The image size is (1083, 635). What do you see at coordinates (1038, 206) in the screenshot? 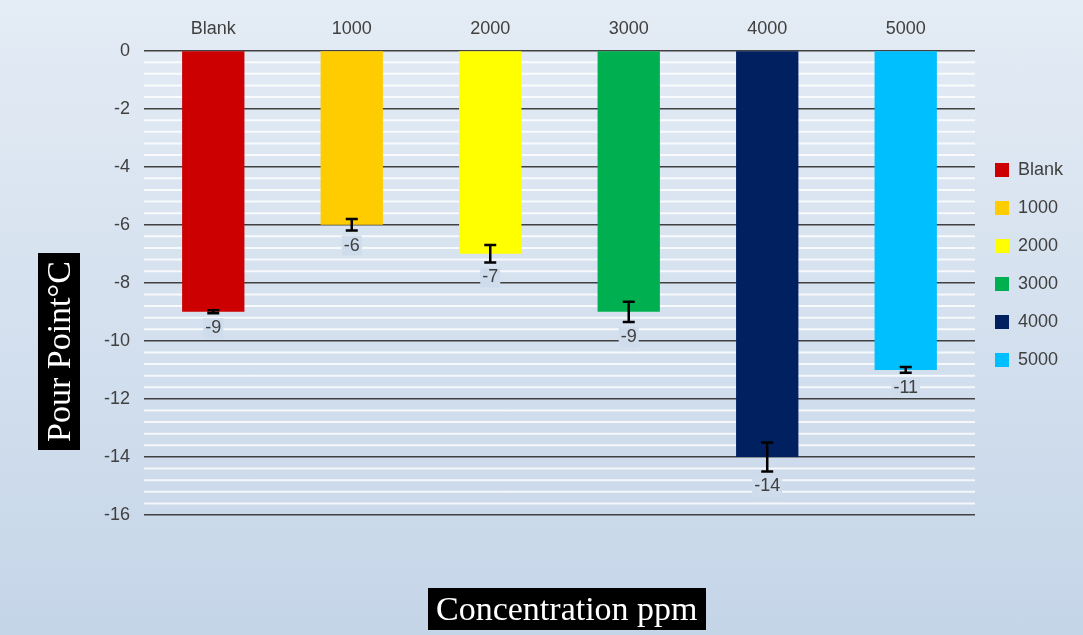
I see `legend-label: 1000` at bounding box center [1038, 206].